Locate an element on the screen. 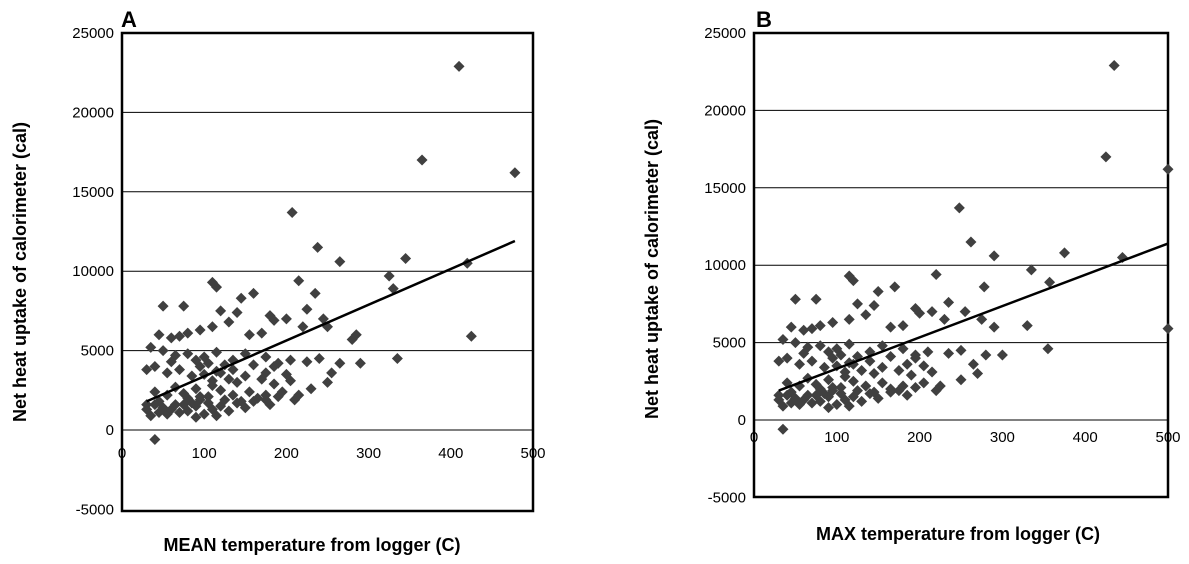 The image size is (1189, 564). panel-label-b: B is located at coordinates (764, 19).